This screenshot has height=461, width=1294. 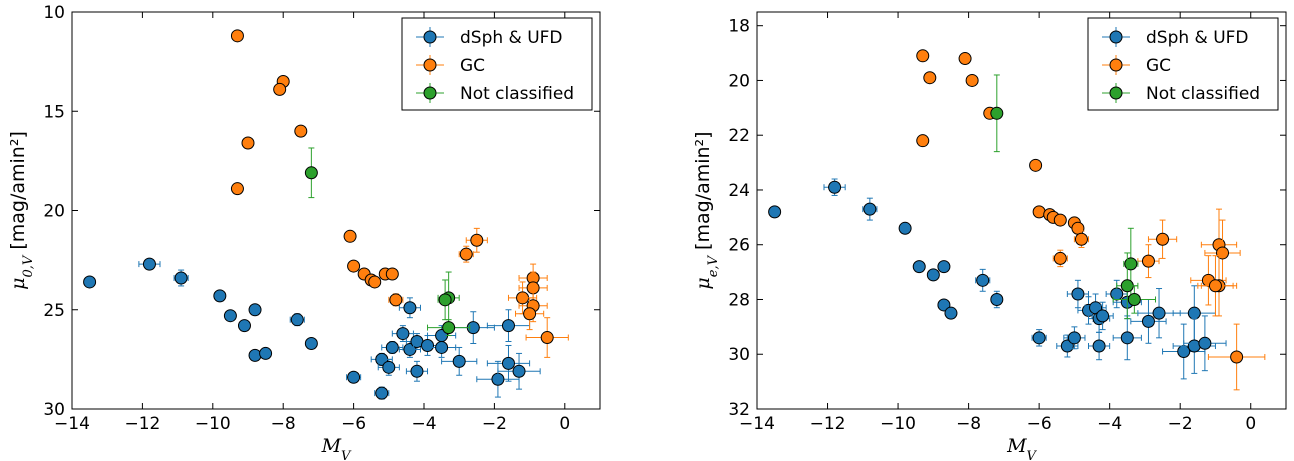 I want to click on y-tick-label: 18, so click(x=739, y=27).